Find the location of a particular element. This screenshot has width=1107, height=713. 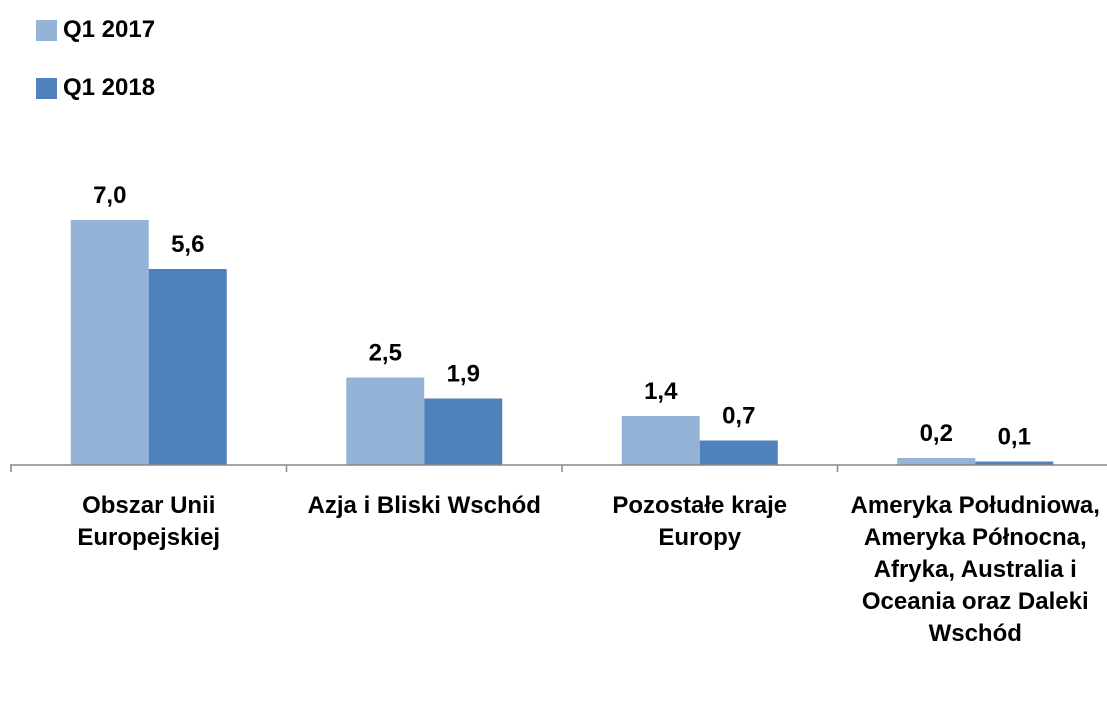

bar-q1-2017-obszar-unii-europejskiej is located at coordinates (109, 342).